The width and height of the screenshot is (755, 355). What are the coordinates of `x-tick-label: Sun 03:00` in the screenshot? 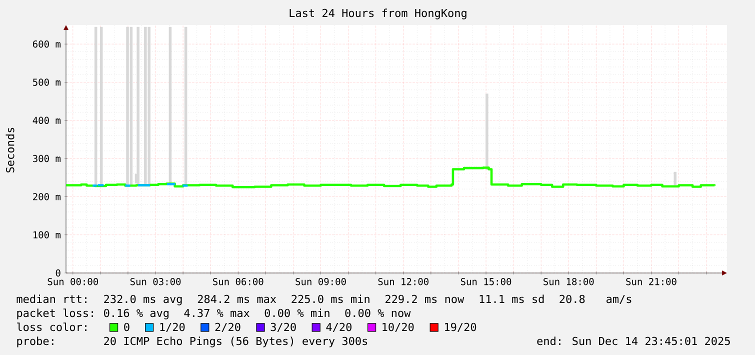 It's located at (155, 282).